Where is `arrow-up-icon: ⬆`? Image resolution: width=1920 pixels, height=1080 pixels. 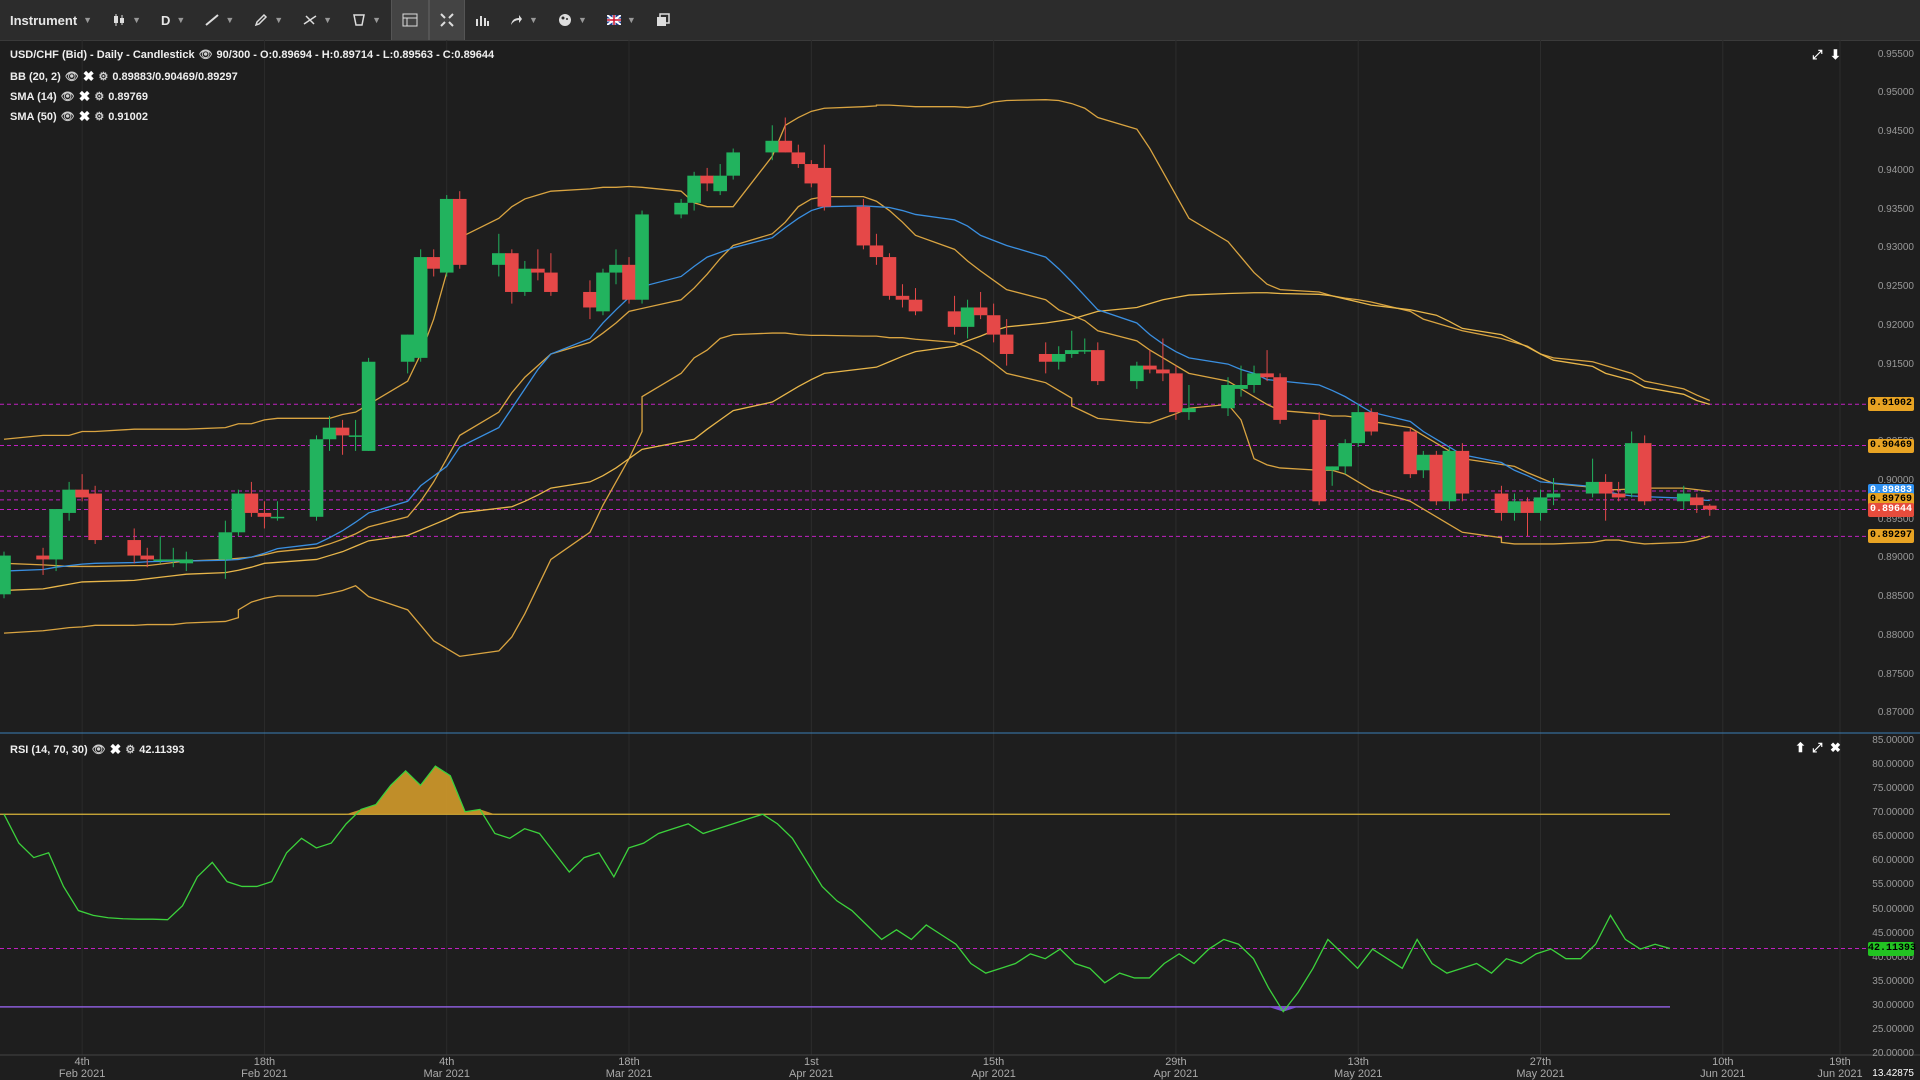 arrow-up-icon: ⬆ is located at coordinates (1800, 747).